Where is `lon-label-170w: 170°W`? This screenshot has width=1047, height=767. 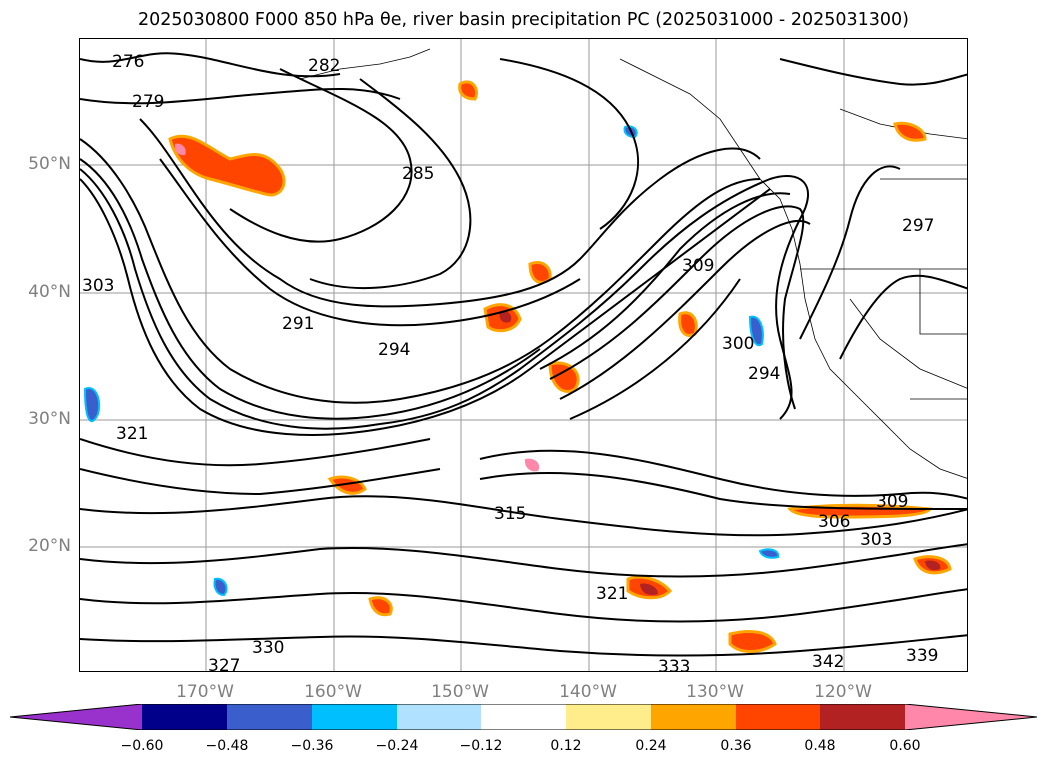
lon-label-170w: 170°W is located at coordinates (205, 692).